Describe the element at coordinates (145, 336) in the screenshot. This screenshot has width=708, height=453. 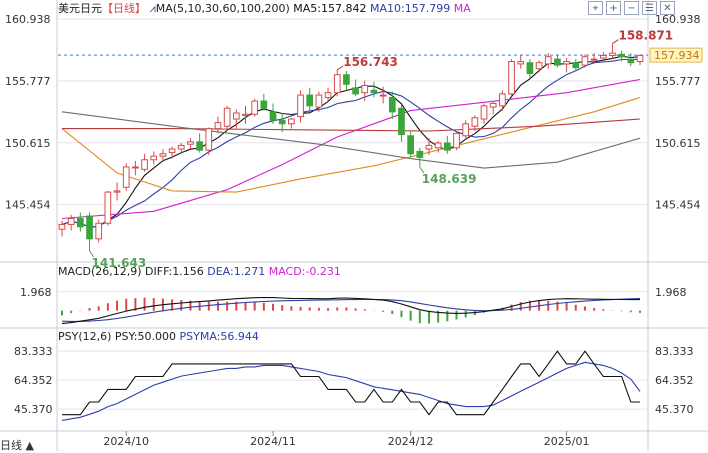
I see `psy-value: PSY:50.000` at that location.